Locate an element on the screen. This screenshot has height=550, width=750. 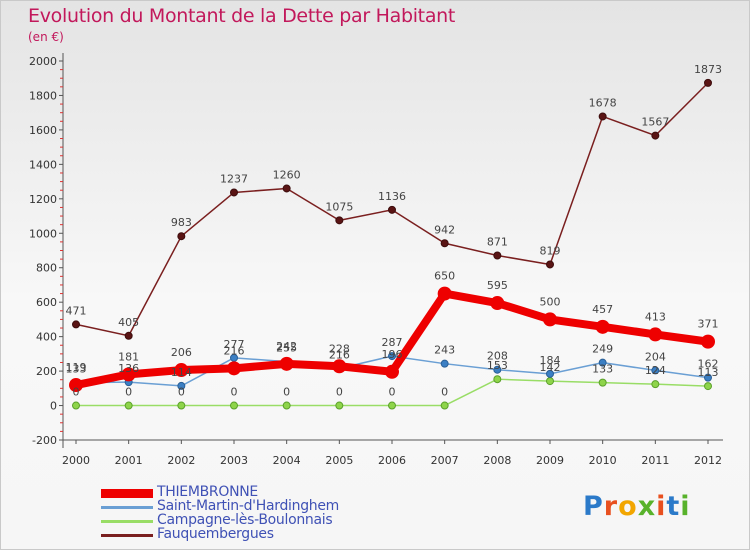
legend-label: THIEMBRONNE is located at coordinates (207, 492).